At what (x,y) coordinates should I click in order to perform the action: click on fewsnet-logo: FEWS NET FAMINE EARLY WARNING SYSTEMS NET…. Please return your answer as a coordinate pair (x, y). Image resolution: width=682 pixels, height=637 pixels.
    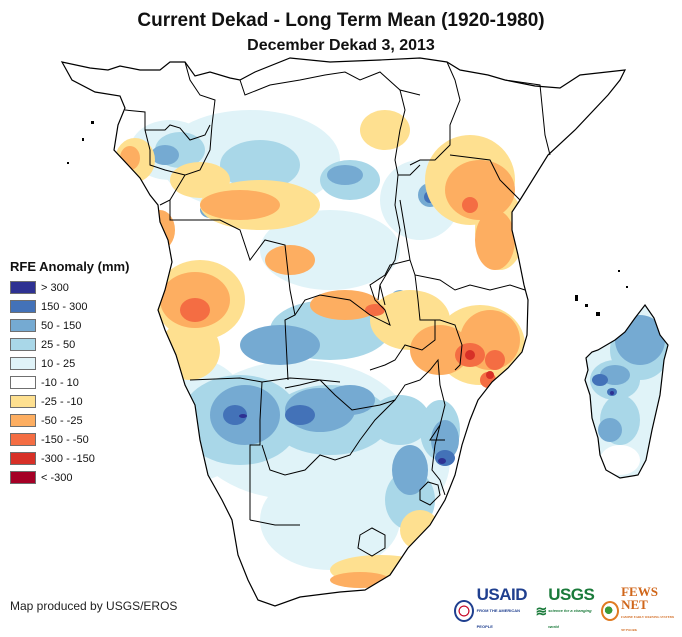
    Looking at the image, I should click on (641, 611).